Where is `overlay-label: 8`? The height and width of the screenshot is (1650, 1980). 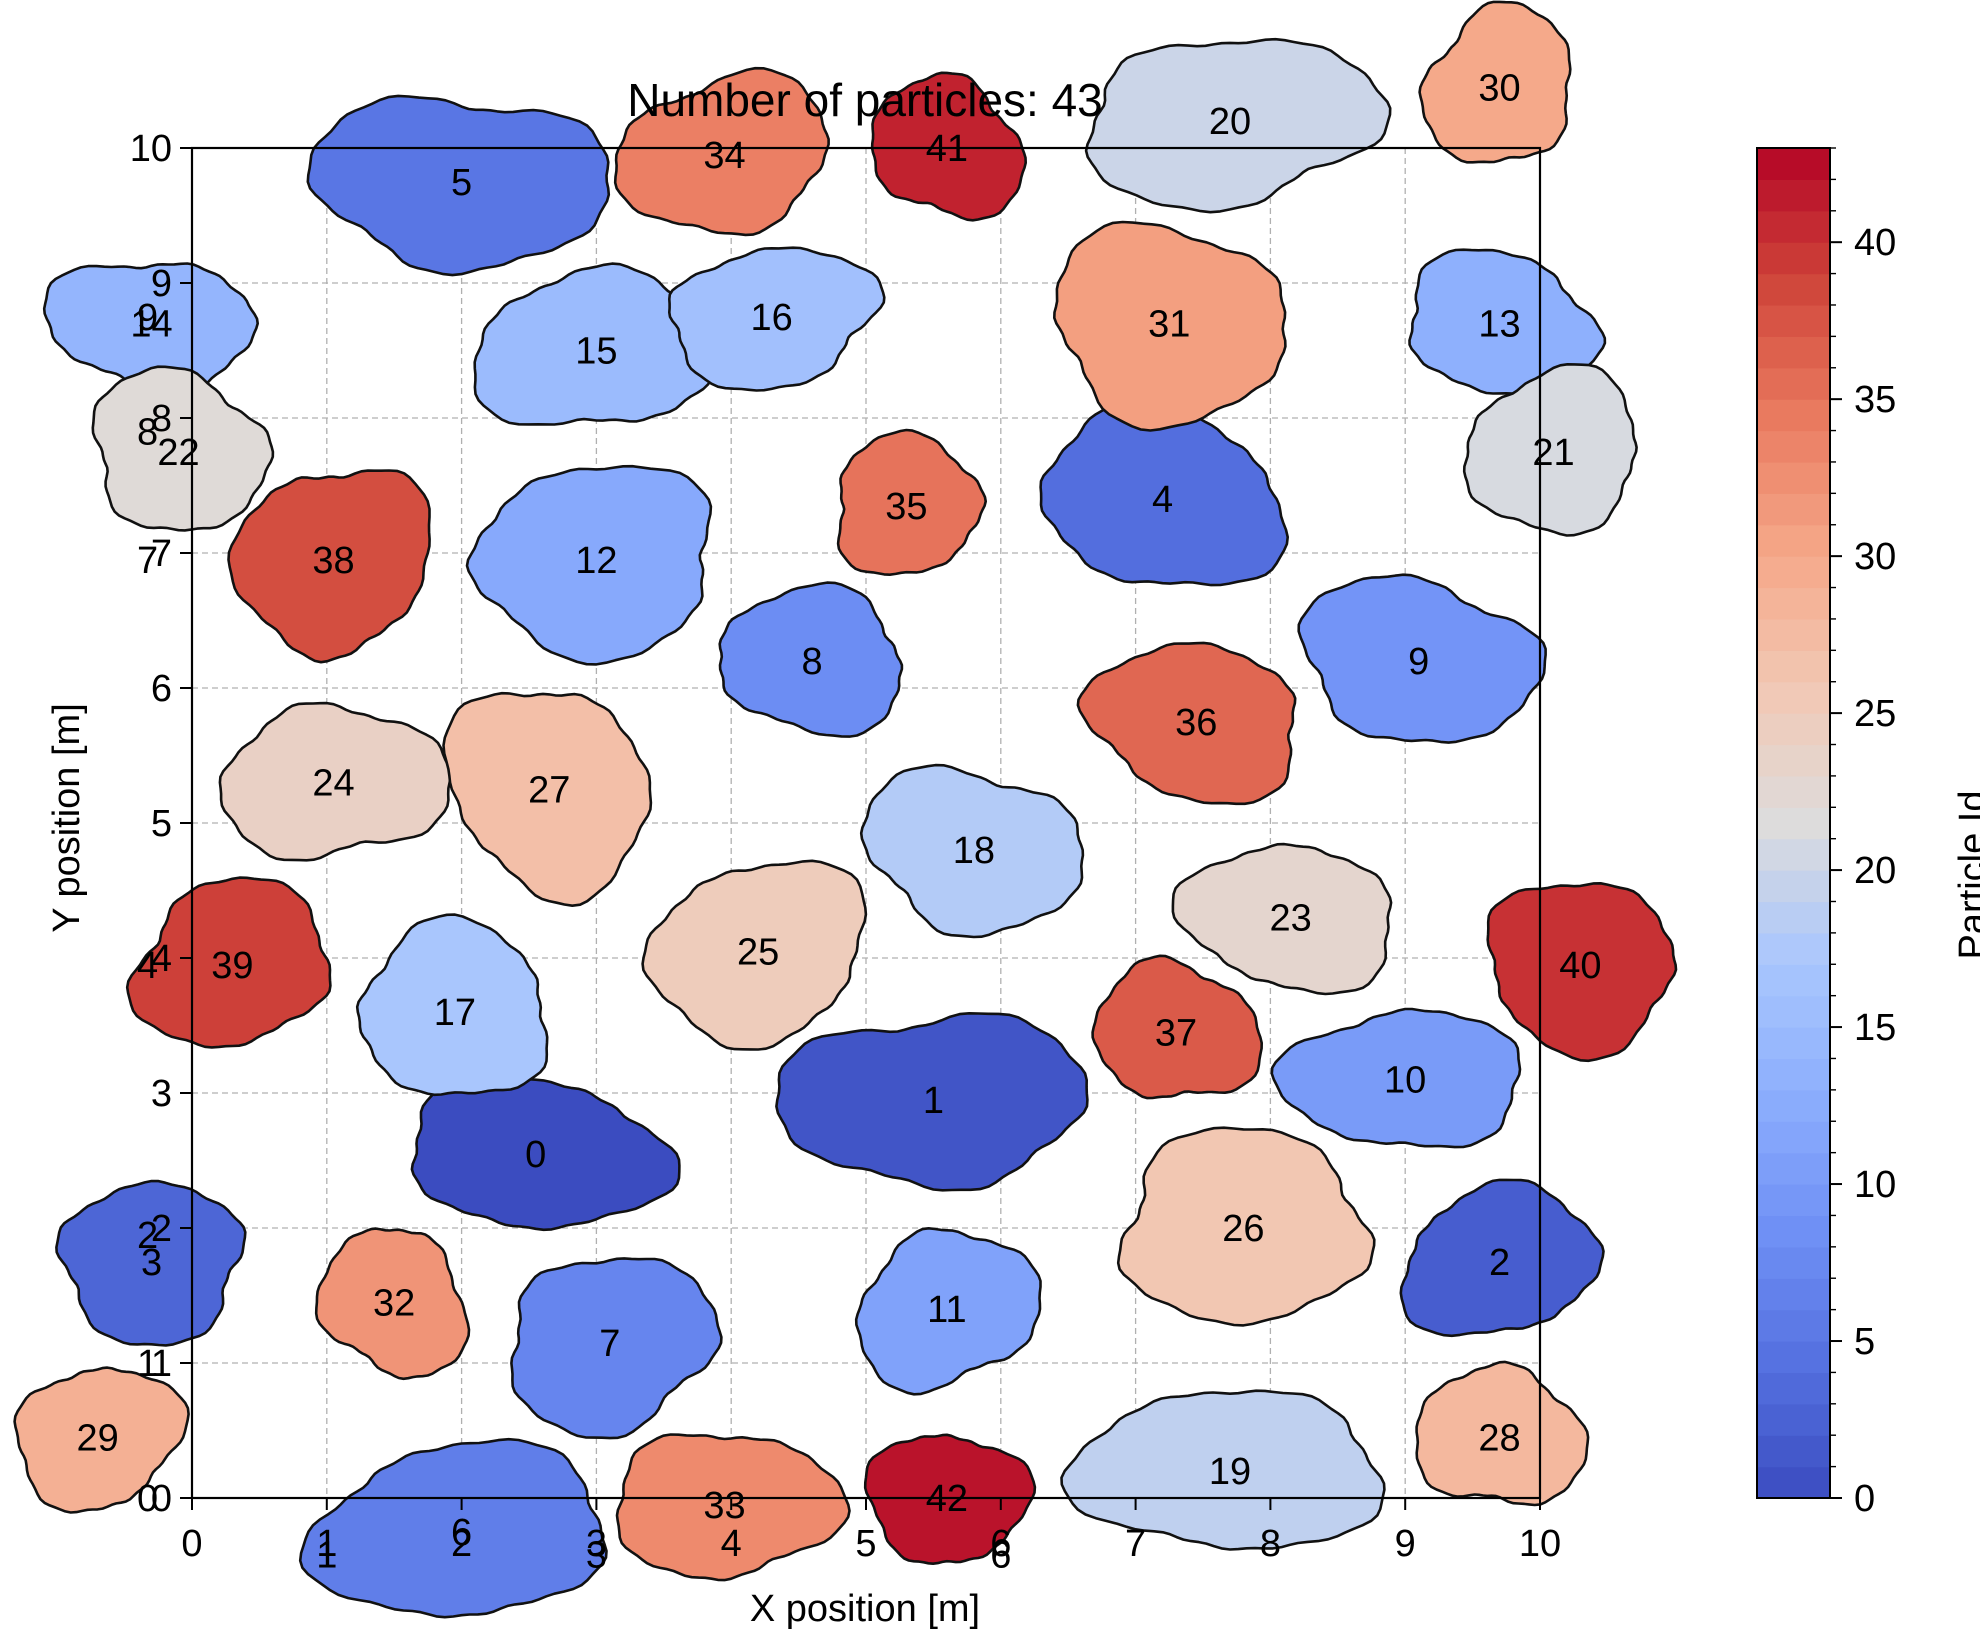 overlay-label: 8 is located at coordinates (147, 433).